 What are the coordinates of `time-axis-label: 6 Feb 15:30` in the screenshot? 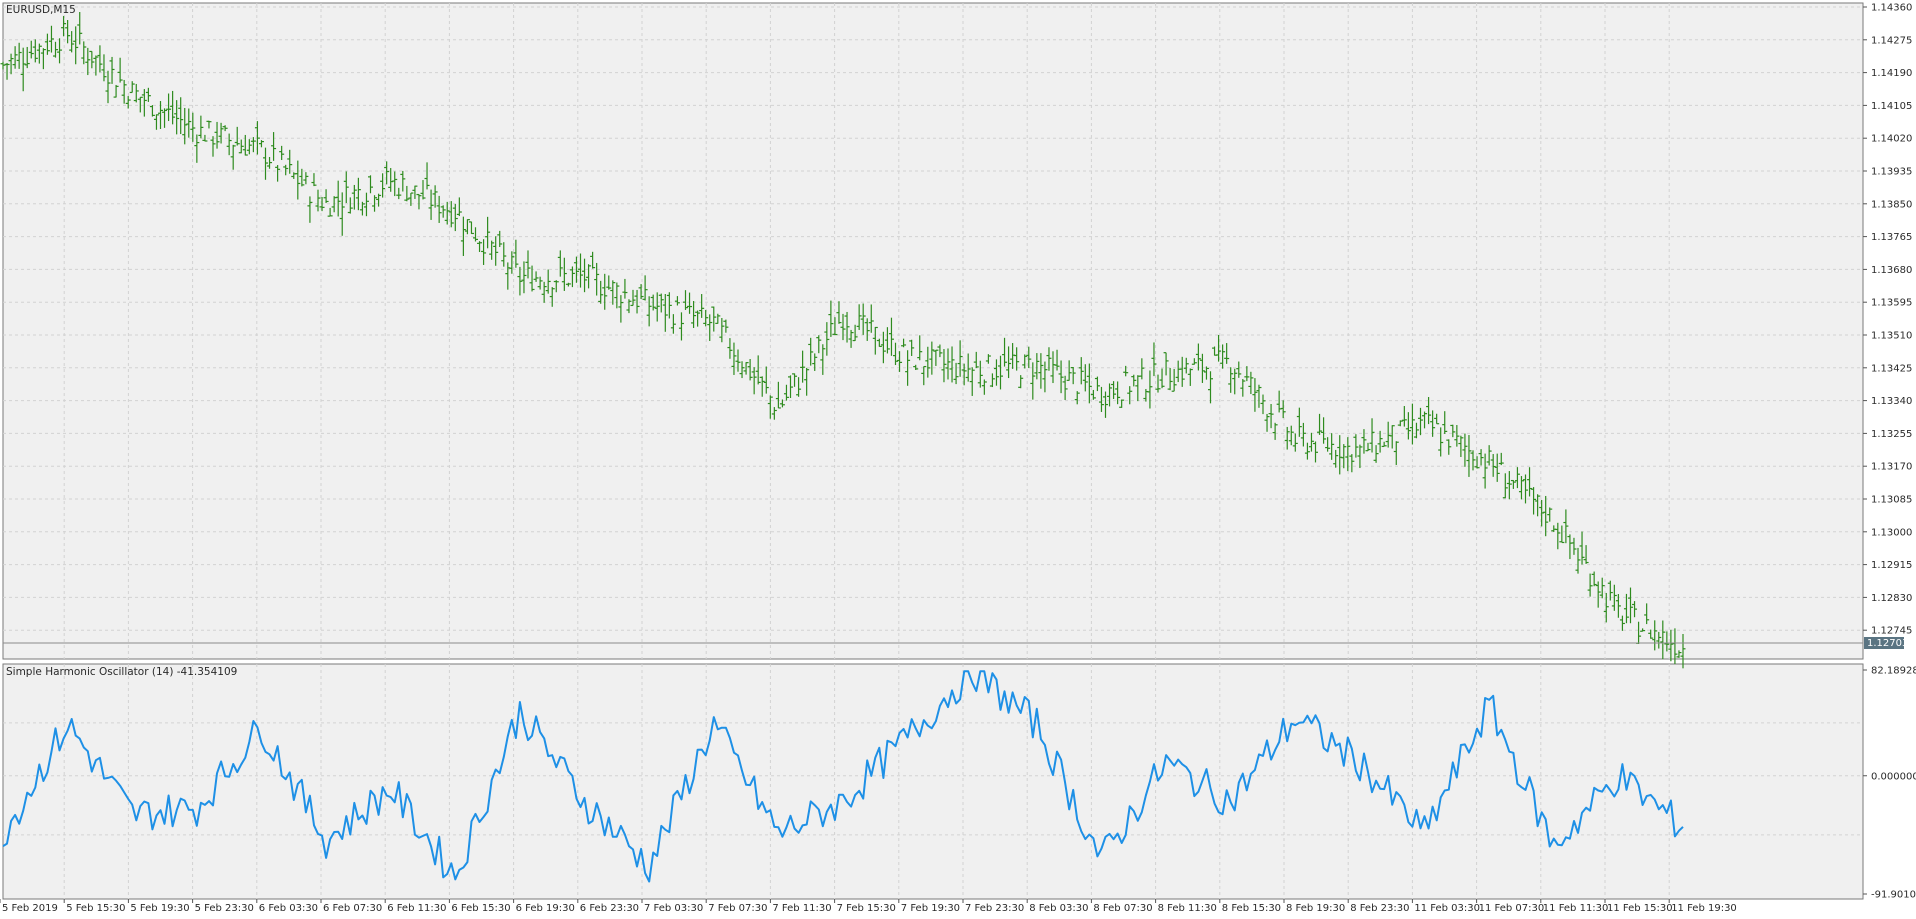 It's located at (480, 908).